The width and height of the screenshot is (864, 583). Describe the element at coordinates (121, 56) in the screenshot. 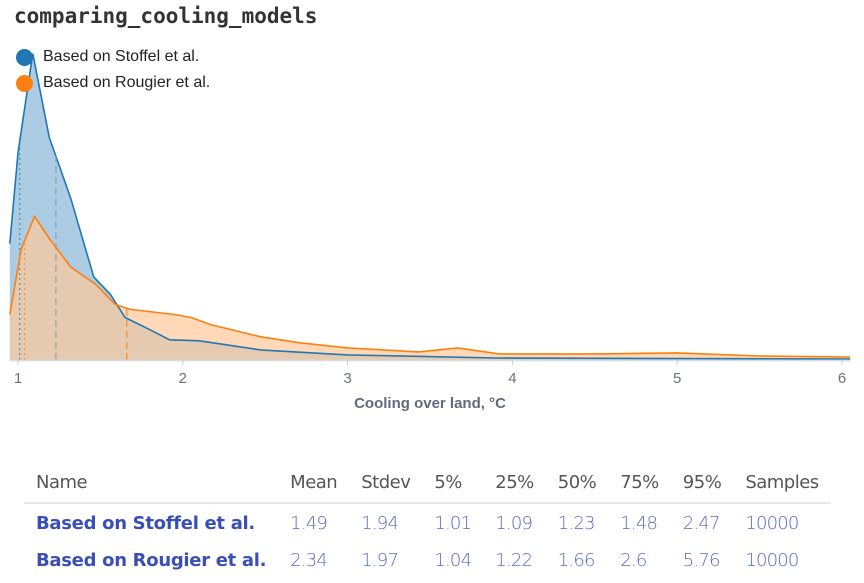

I see `legend-label: Based on Stoffel et al.` at that location.